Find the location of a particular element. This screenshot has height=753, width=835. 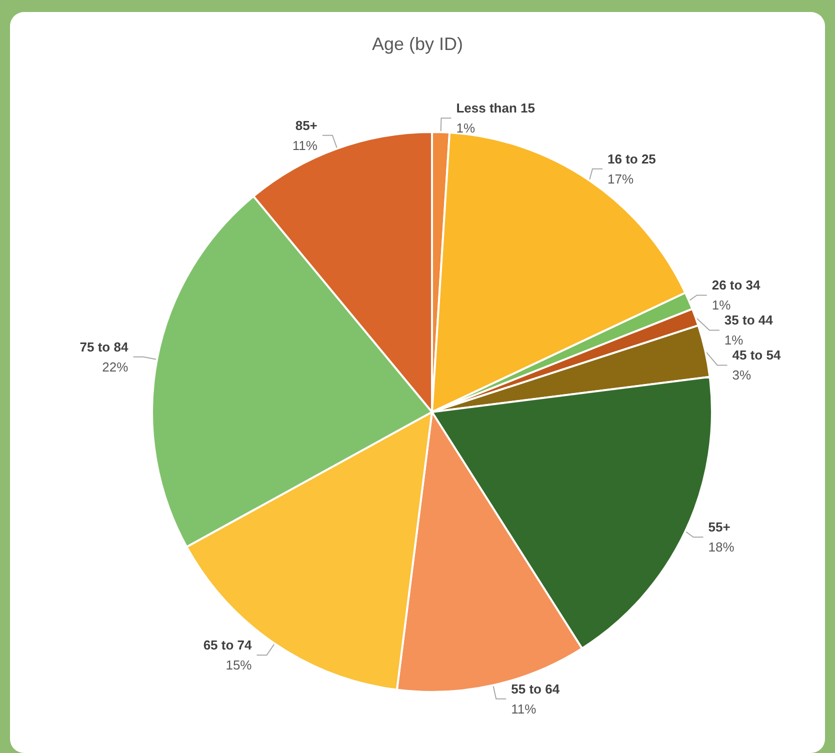

data-label: 18% is located at coordinates (721, 547).